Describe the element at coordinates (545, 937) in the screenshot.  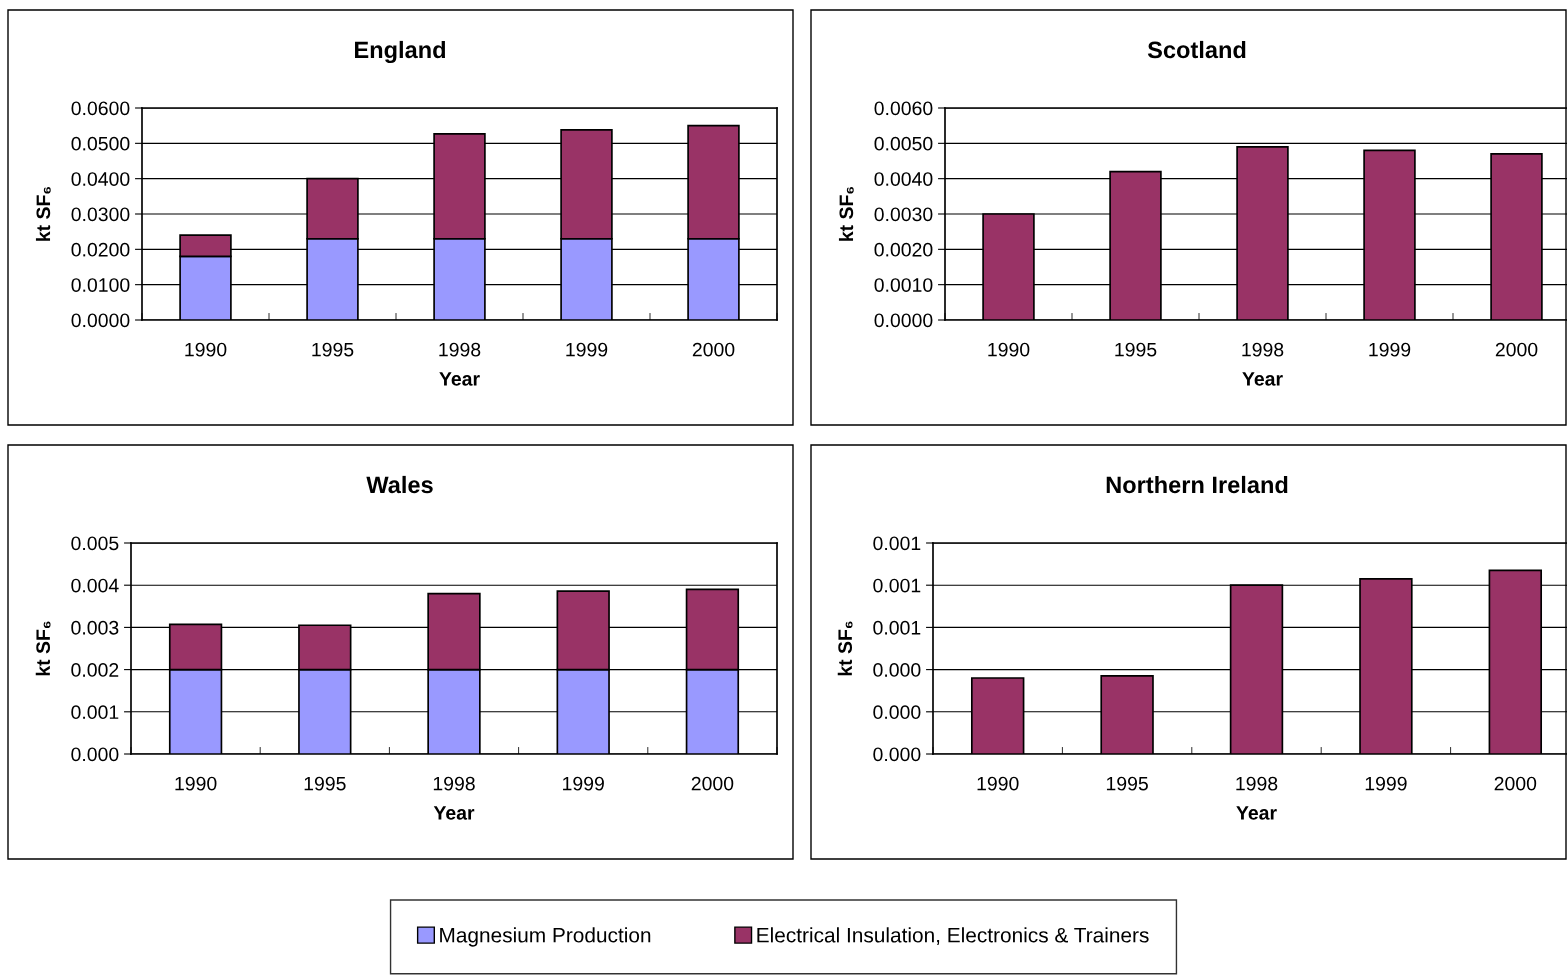
I see `legend-label: Magnesium Production` at that location.